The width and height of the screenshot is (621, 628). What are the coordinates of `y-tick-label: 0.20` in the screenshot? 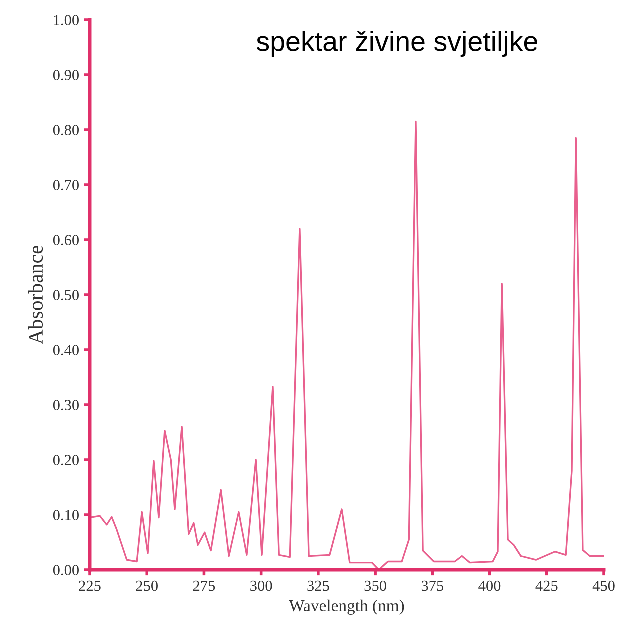 It's located at (66, 460).